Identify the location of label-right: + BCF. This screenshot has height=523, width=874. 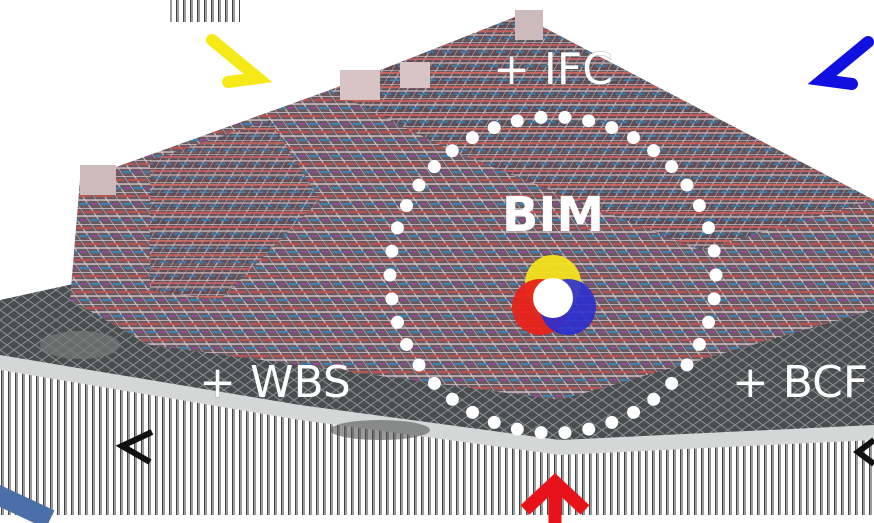
(800, 382).